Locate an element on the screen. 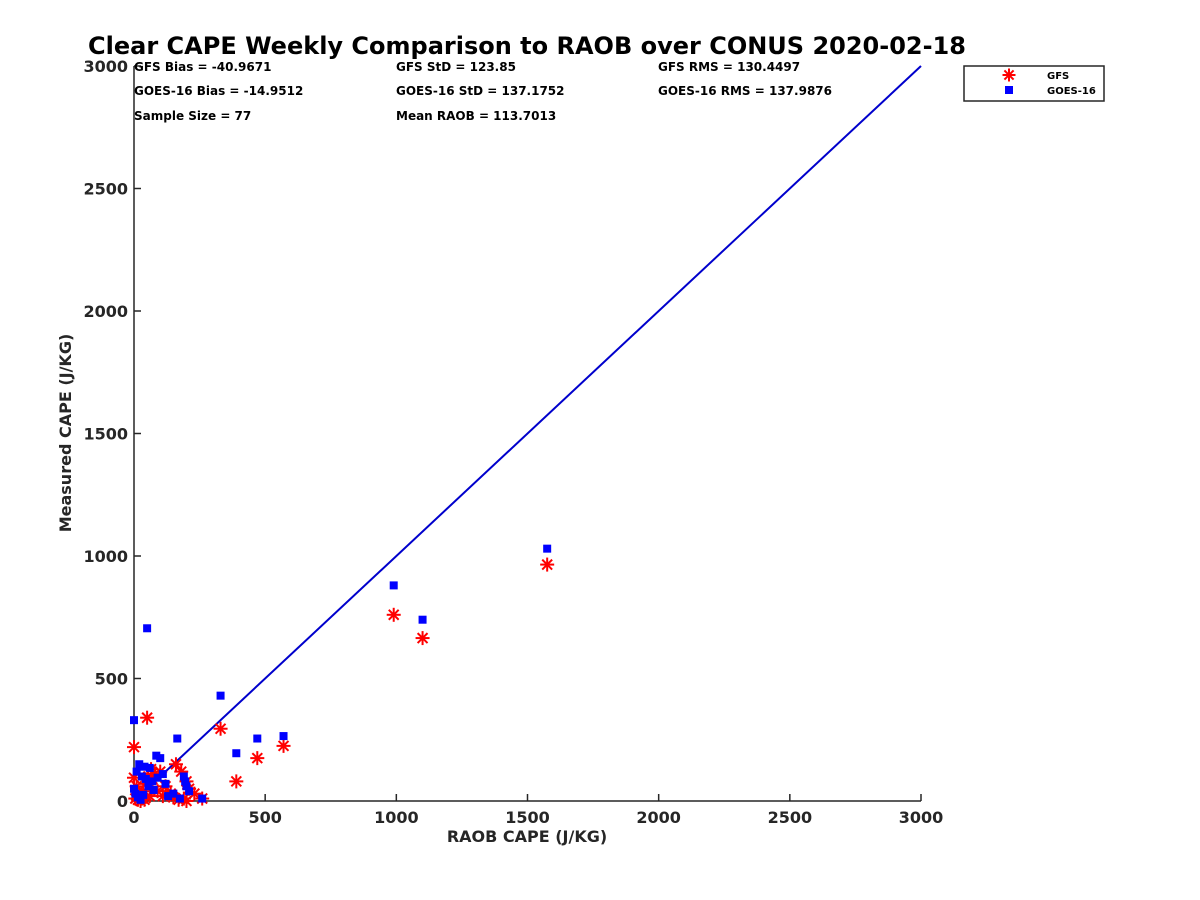 This screenshot has height=900, width=1200. y-tick-label: 500 is located at coordinates (111, 679).